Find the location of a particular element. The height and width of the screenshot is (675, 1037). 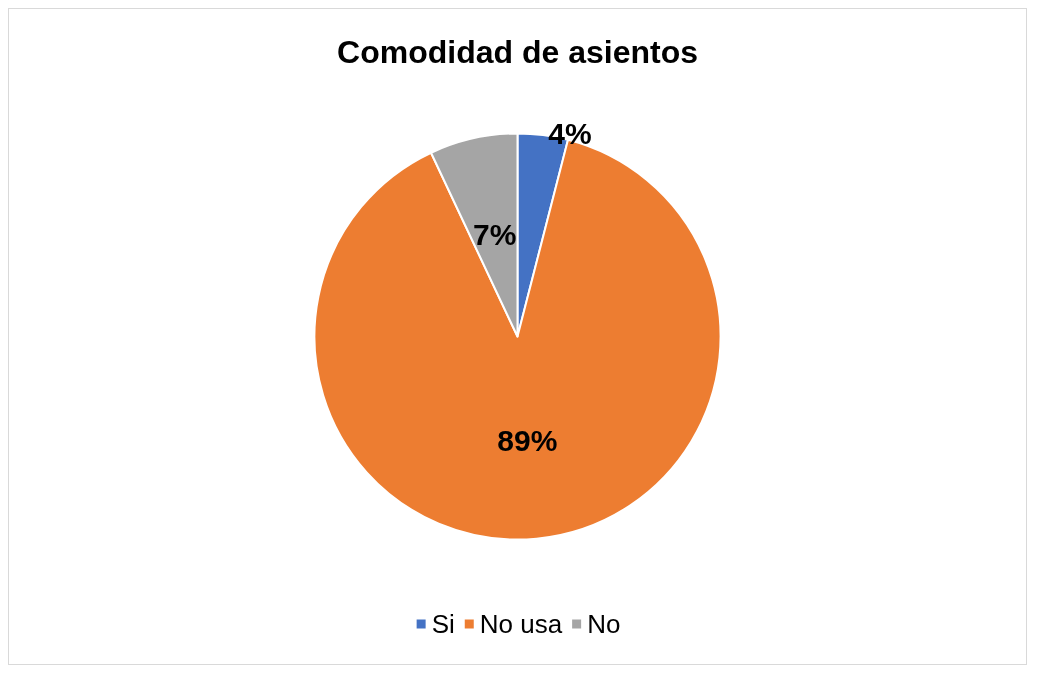

data-label: 89% is located at coordinates (527, 441).